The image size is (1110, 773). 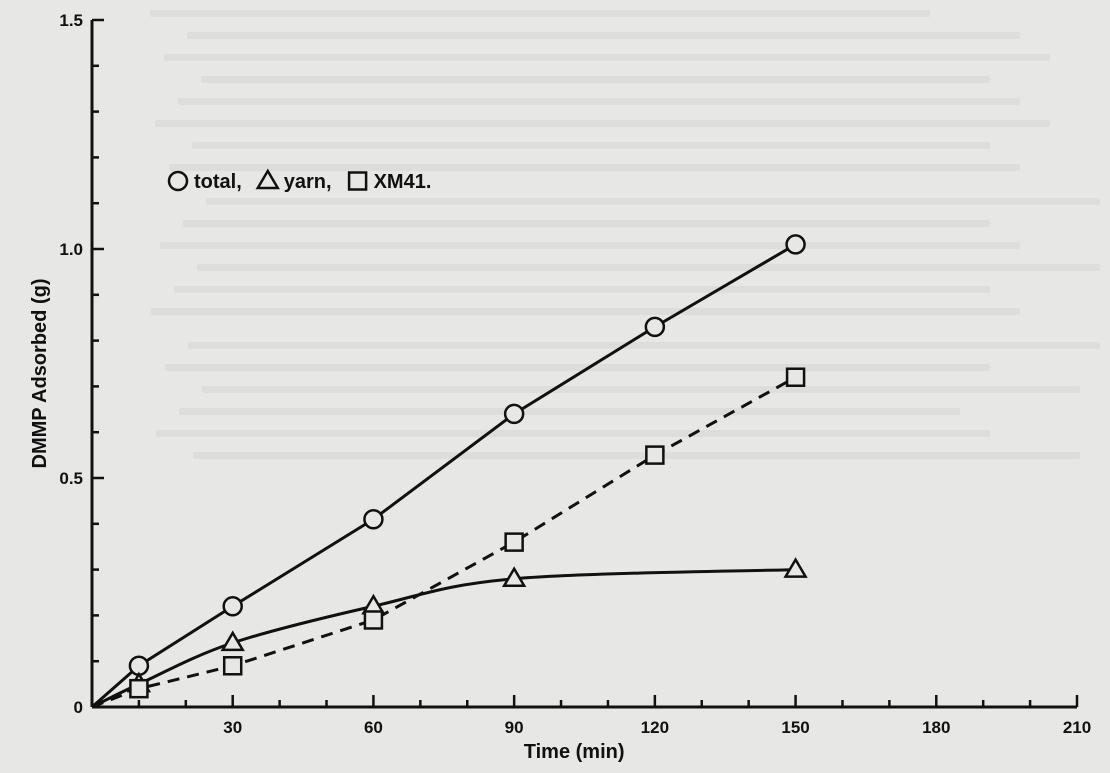 I want to click on legend-marker-triangle, so click(x=267, y=179).